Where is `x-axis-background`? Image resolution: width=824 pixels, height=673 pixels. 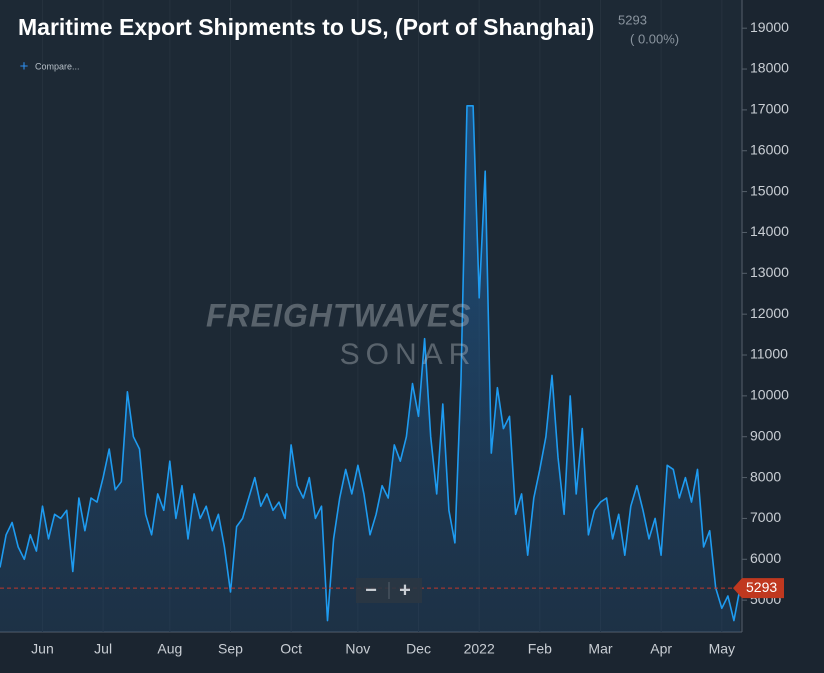 x-axis-background is located at coordinates (371, 652).